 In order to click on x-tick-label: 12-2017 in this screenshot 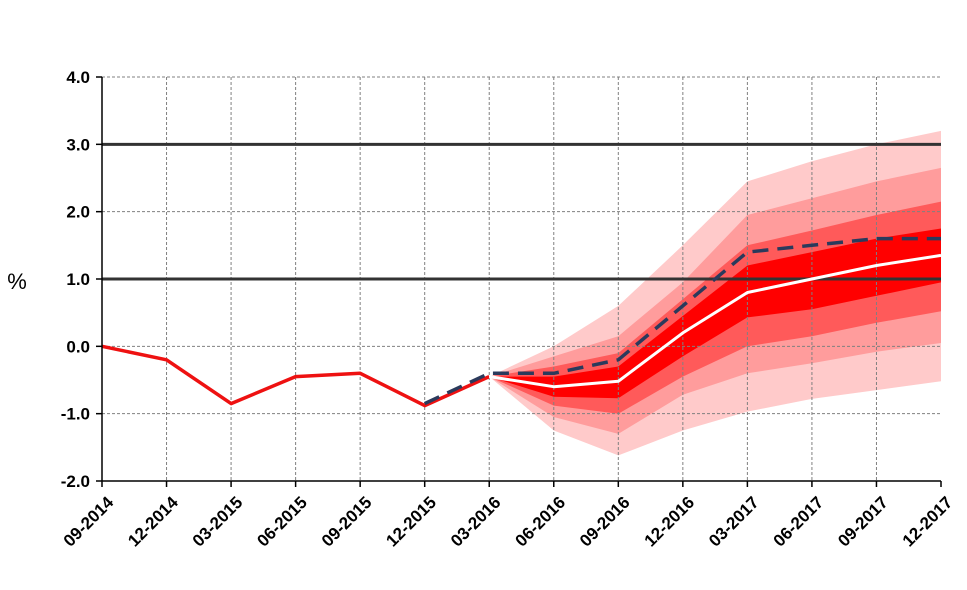, I will do `click(928, 522)`.